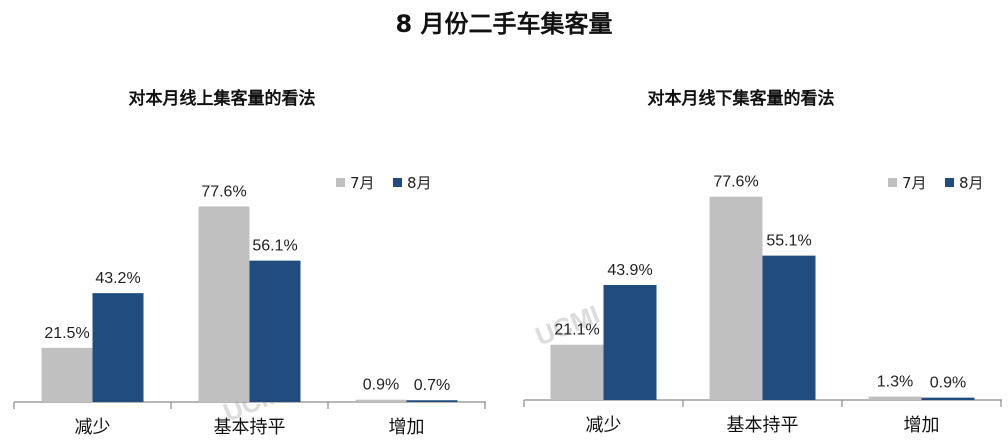  I want to click on data-label-august-1: 55.1%, so click(788, 241).